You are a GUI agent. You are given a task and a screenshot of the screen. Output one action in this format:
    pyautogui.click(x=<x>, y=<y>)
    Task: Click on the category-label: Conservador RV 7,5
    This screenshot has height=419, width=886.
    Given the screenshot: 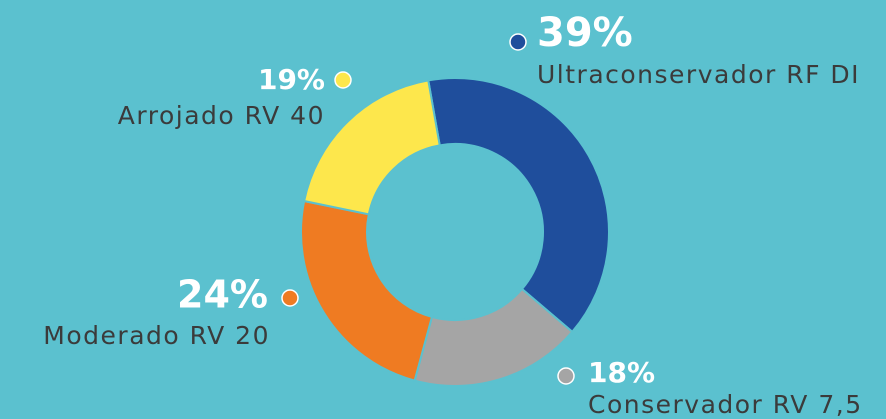 What is the action you would take?
    pyautogui.click(x=725, y=404)
    